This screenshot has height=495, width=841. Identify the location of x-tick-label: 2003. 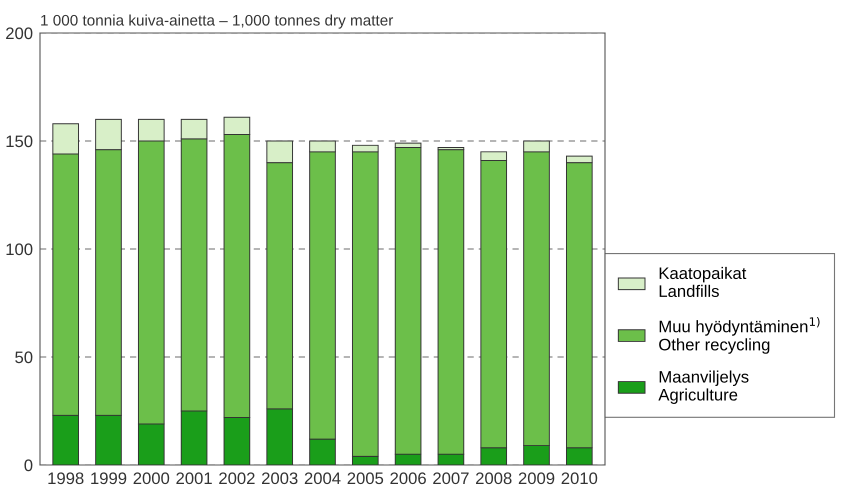
(280, 478).